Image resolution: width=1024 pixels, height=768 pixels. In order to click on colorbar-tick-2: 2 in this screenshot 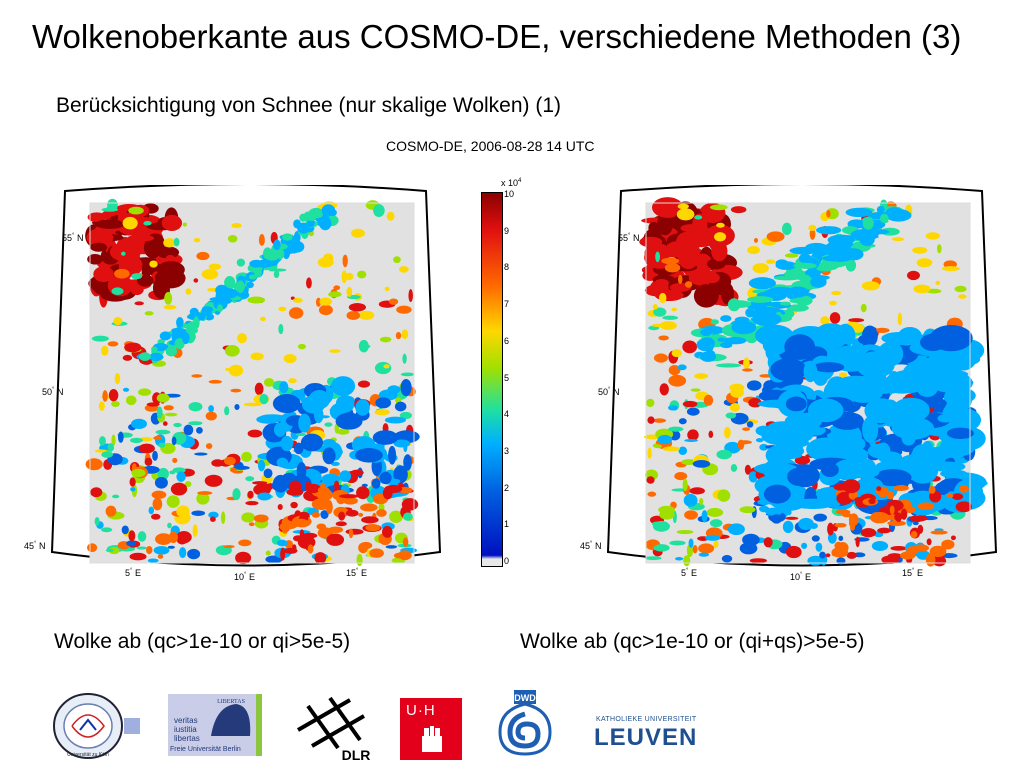, I will do `click(507, 487)`.